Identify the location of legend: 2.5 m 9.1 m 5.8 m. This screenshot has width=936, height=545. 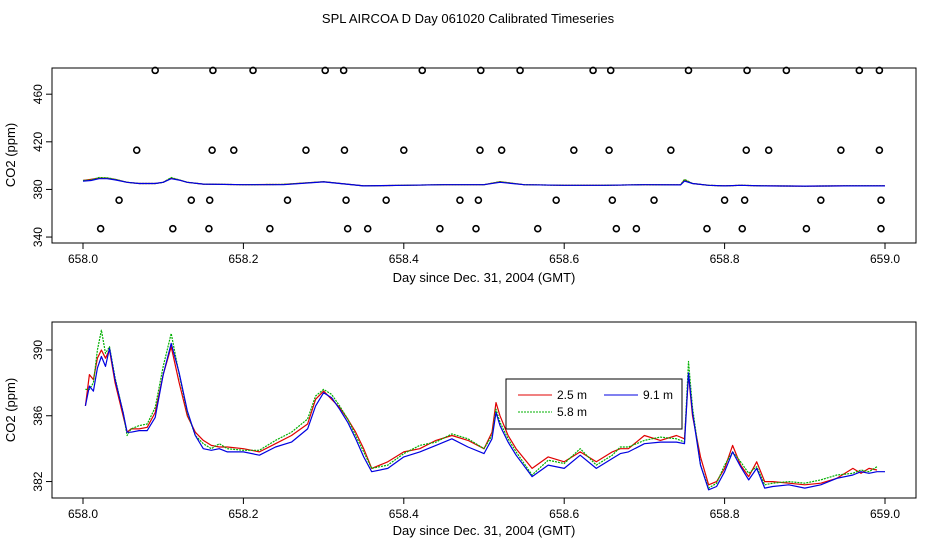
(594, 404).